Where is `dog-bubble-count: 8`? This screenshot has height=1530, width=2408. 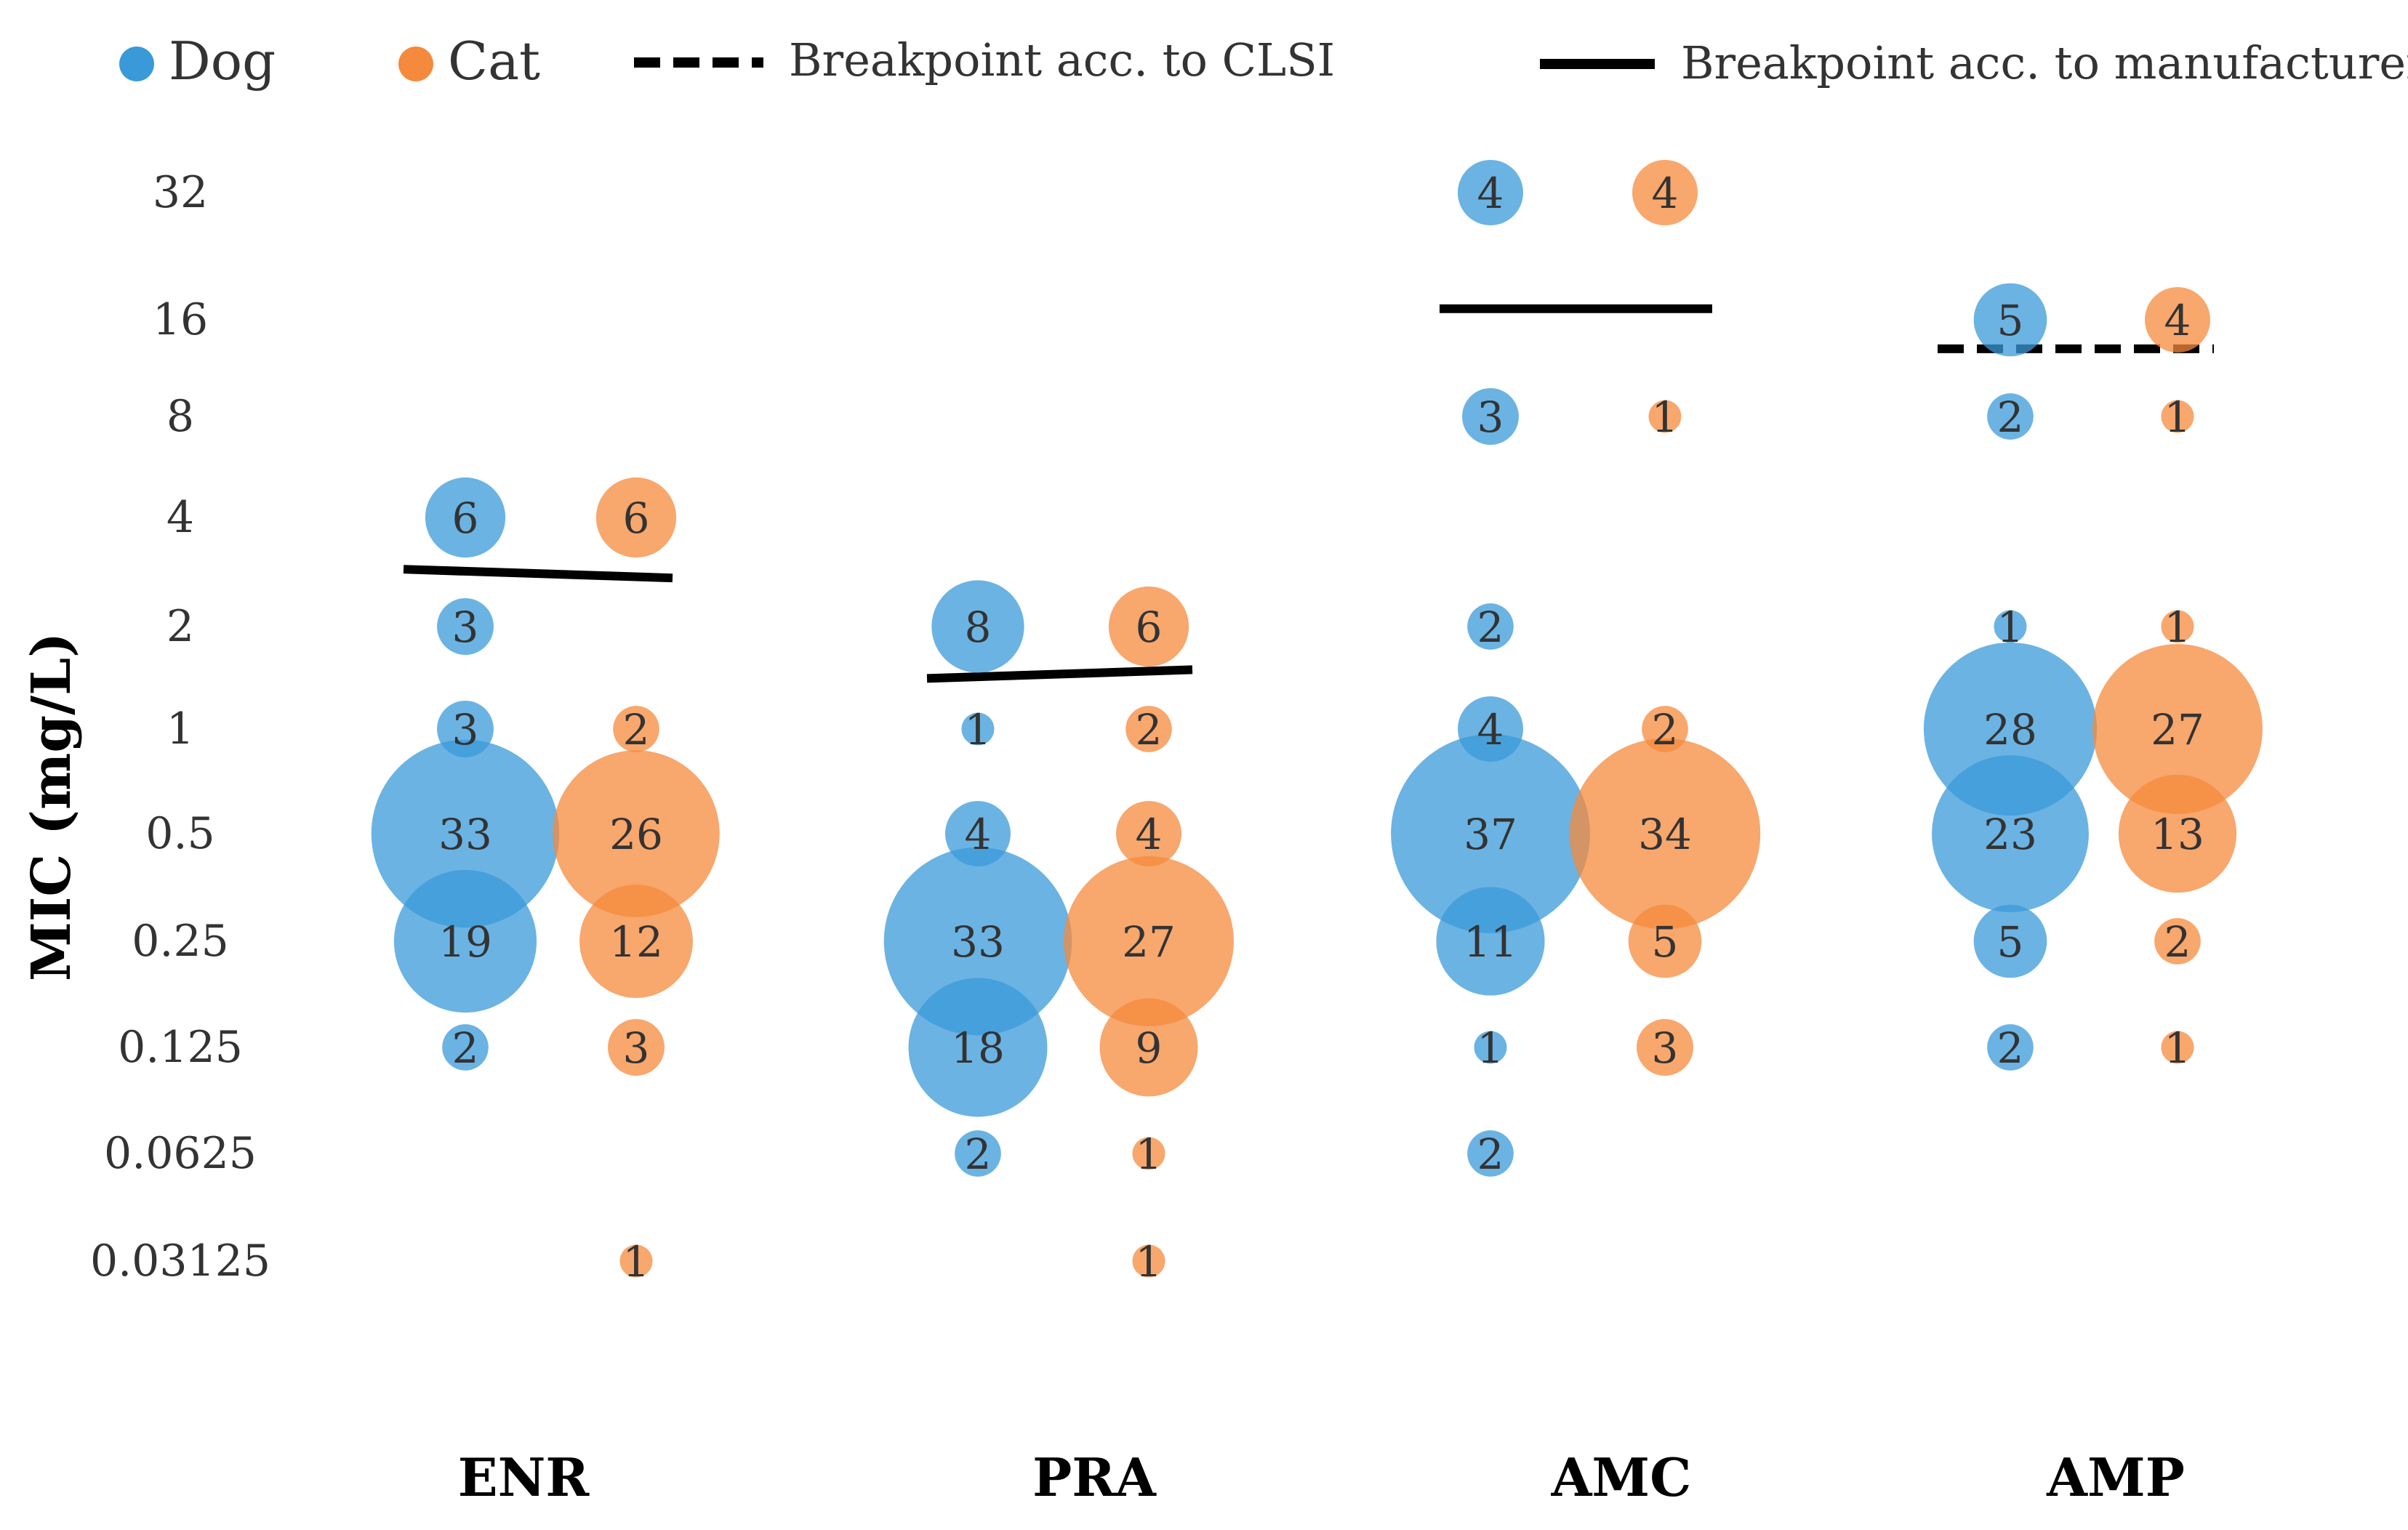
dog-bubble-count: 8 is located at coordinates (978, 627).